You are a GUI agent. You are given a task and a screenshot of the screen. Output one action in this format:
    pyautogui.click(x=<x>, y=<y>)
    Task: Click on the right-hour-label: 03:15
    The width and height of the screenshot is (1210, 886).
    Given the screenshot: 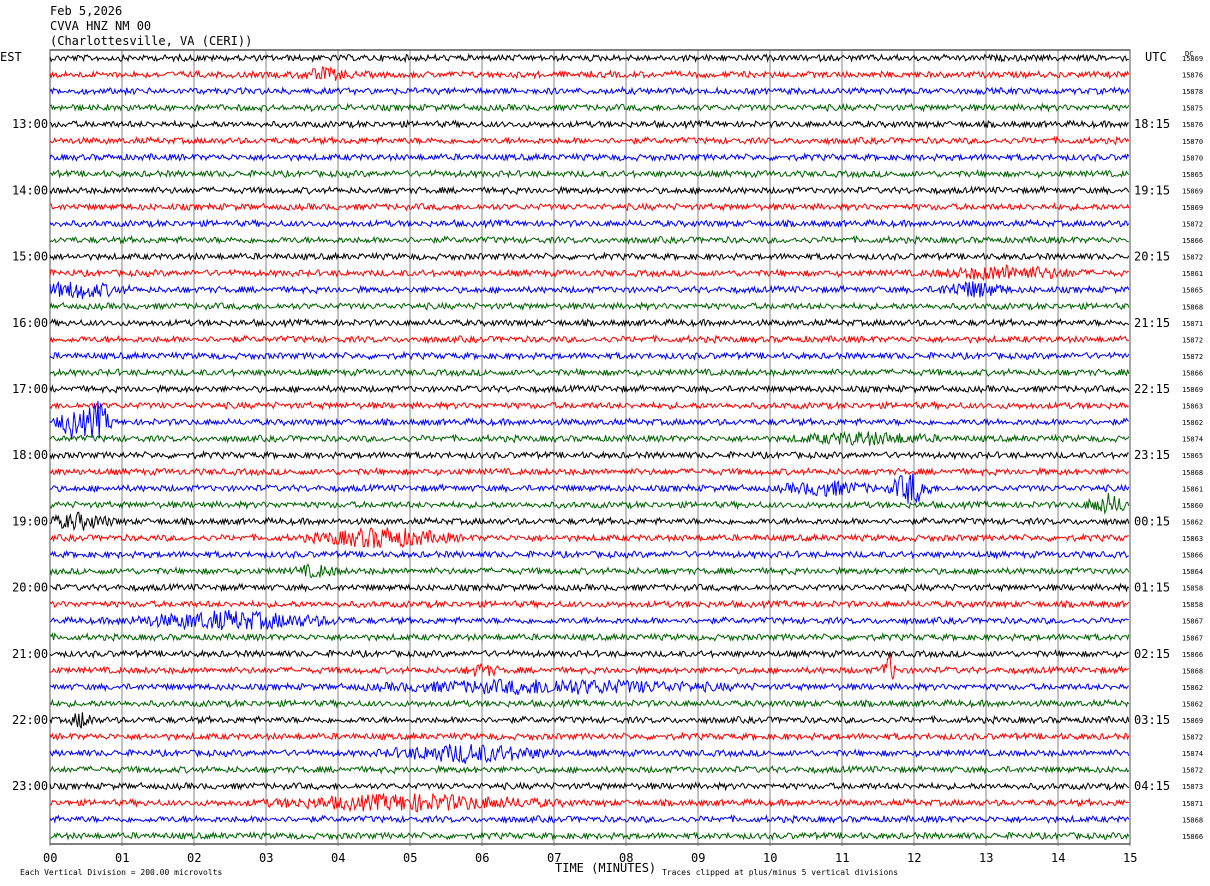 What is the action you would take?
    pyautogui.click(x=1152, y=720)
    